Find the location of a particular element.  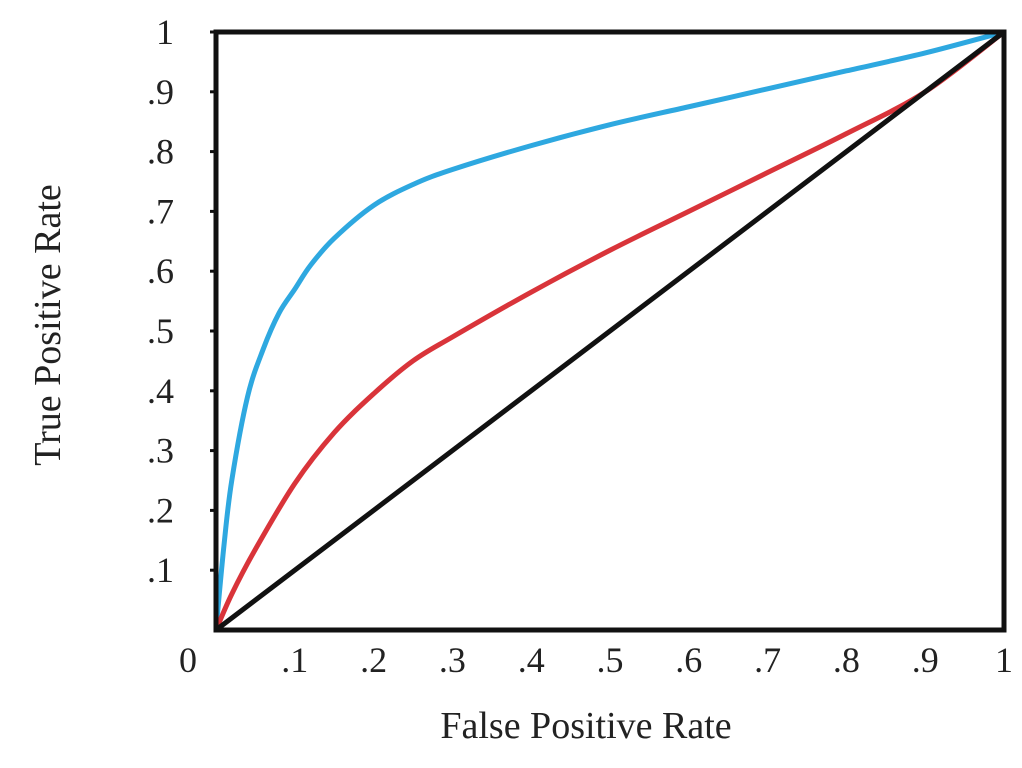

y-tick-label: .5 is located at coordinates (160, 331).